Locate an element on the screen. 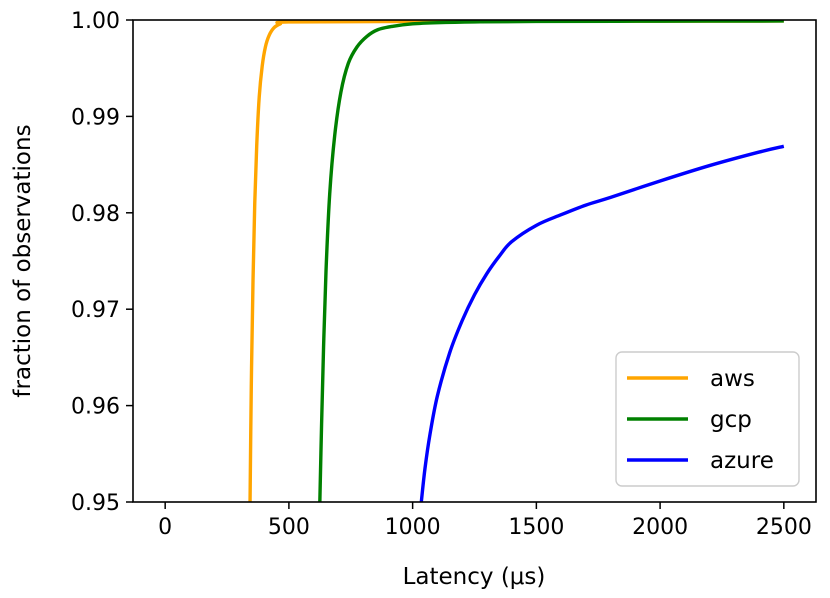  y-tick-label: 0.96 is located at coordinates (95, 407).